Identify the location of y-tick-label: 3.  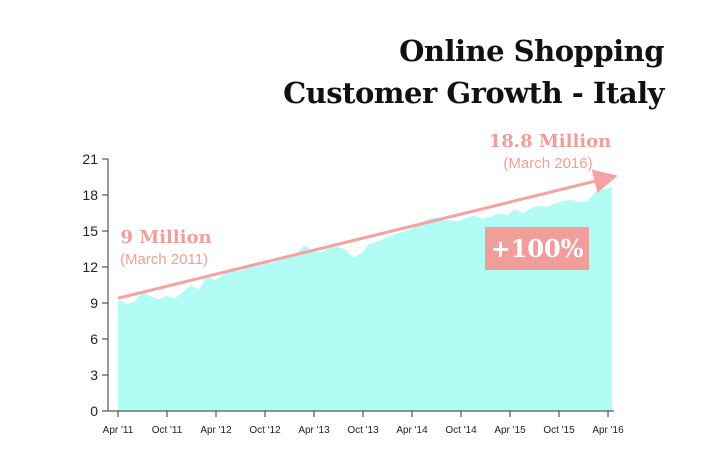
(94, 375).